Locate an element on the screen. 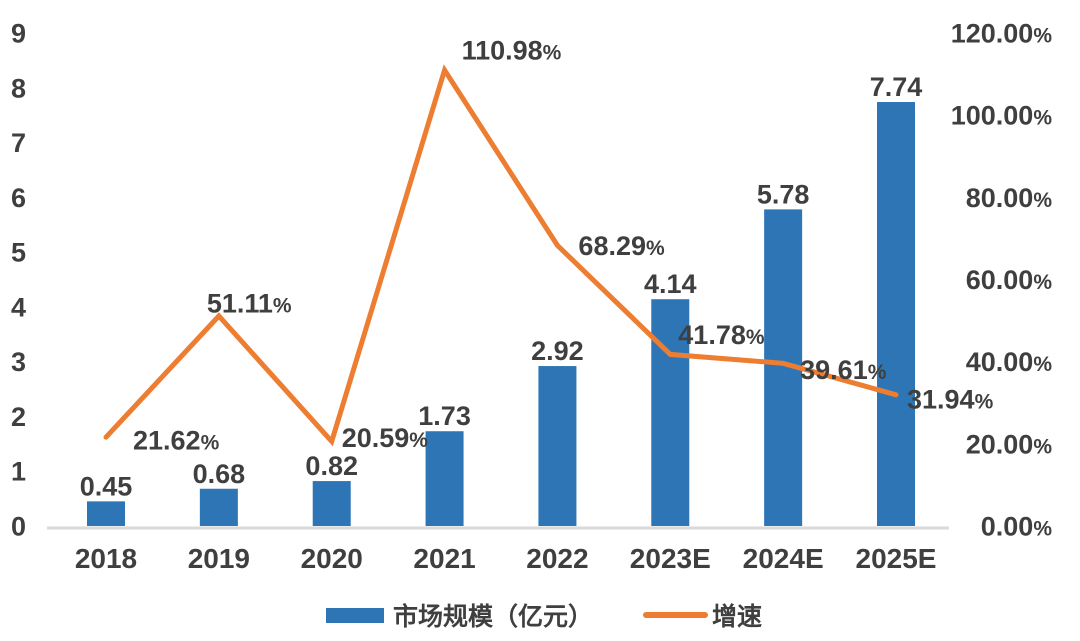  line-value-label-2023E: 41.78% is located at coordinates (721, 335).